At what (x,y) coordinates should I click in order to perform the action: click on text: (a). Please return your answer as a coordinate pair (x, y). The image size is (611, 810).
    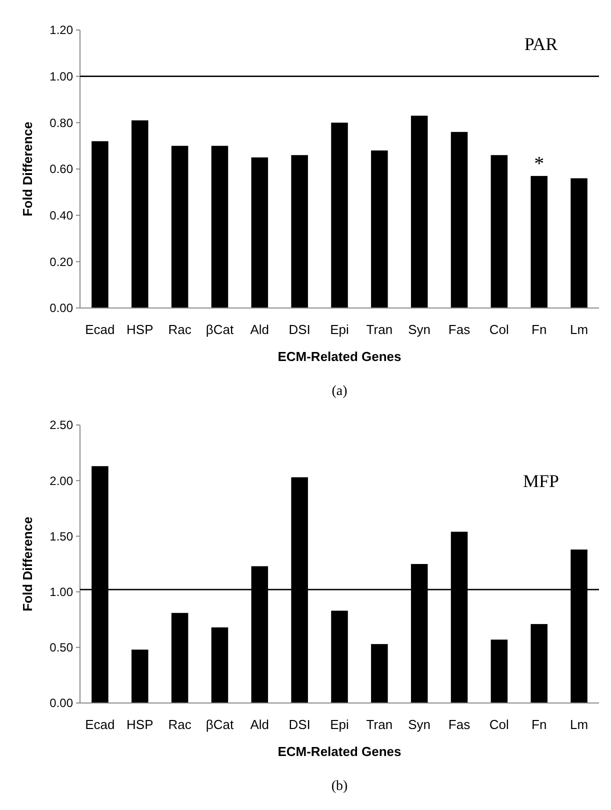
    Looking at the image, I should click on (340, 391).